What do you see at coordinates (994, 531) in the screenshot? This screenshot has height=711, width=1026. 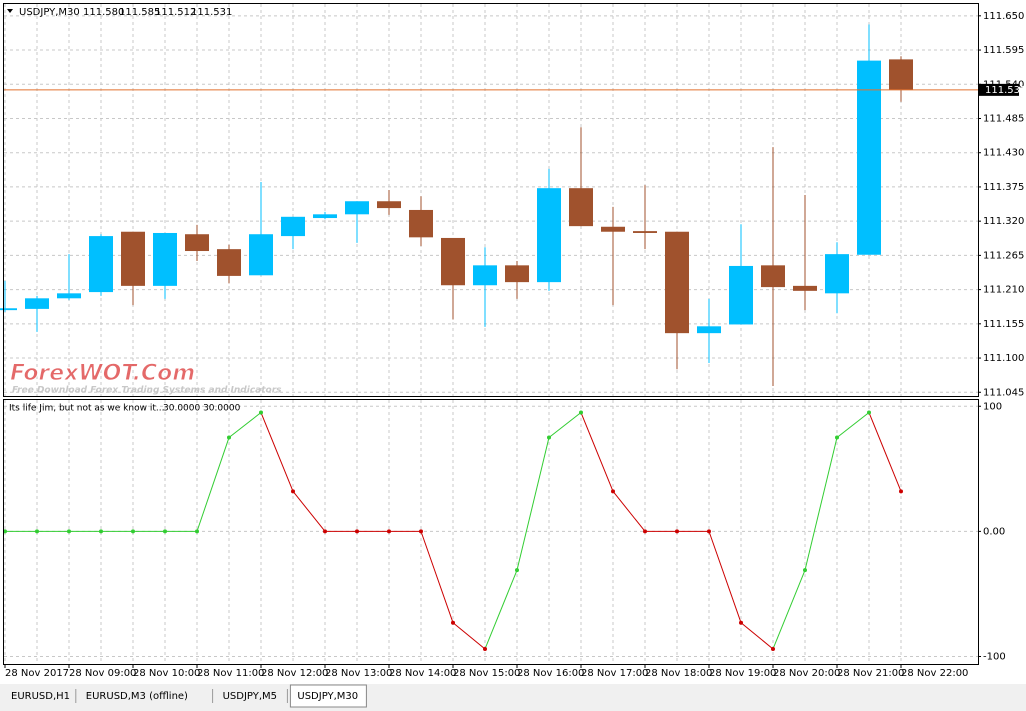 I see `y-tick-label: 0.00` at bounding box center [994, 531].